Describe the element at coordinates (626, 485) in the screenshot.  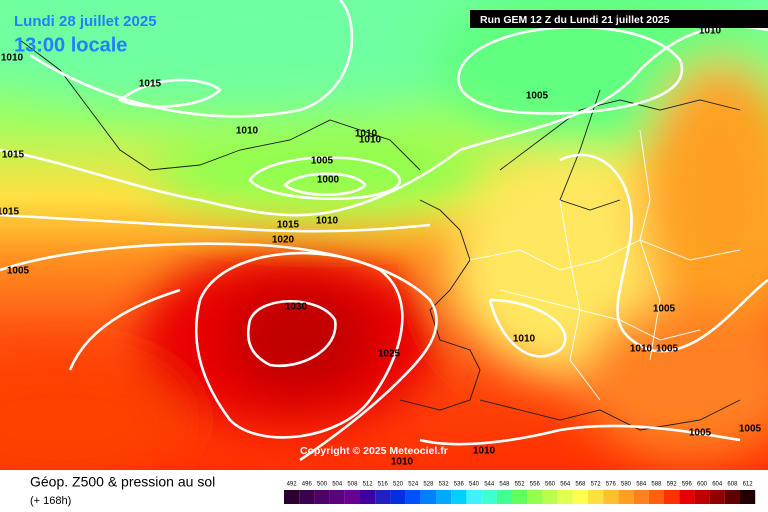
I see `legend-label: 580` at that location.